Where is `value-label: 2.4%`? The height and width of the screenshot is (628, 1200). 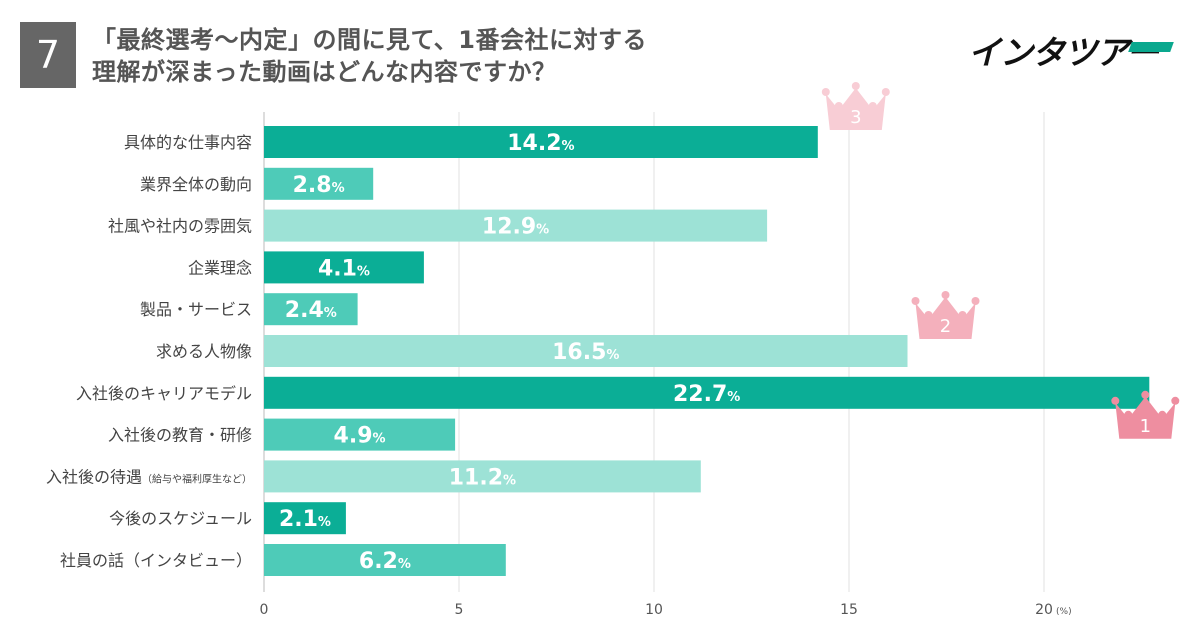 value-label: 2.4% is located at coordinates (311, 310).